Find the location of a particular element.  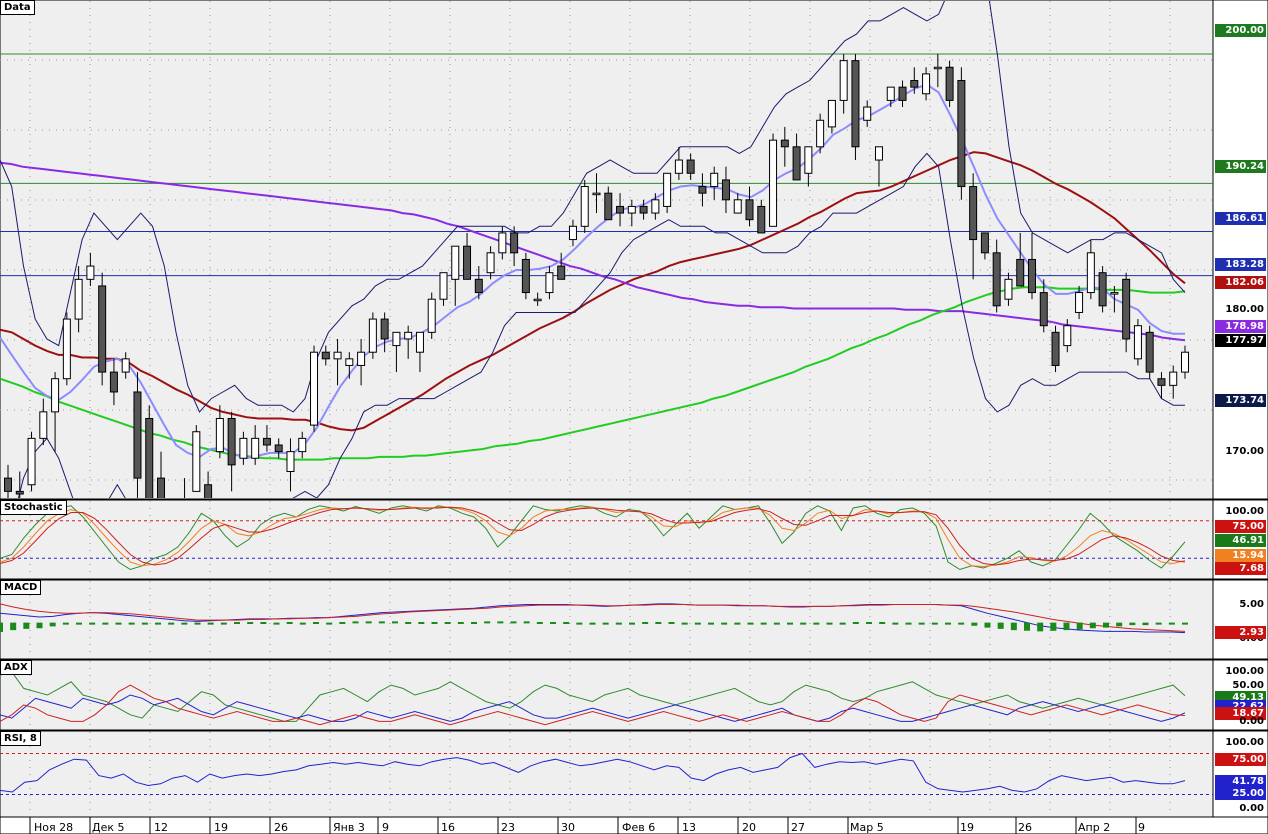

rsi-axis-number: 0.00 is located at coordinates (1251, 808).